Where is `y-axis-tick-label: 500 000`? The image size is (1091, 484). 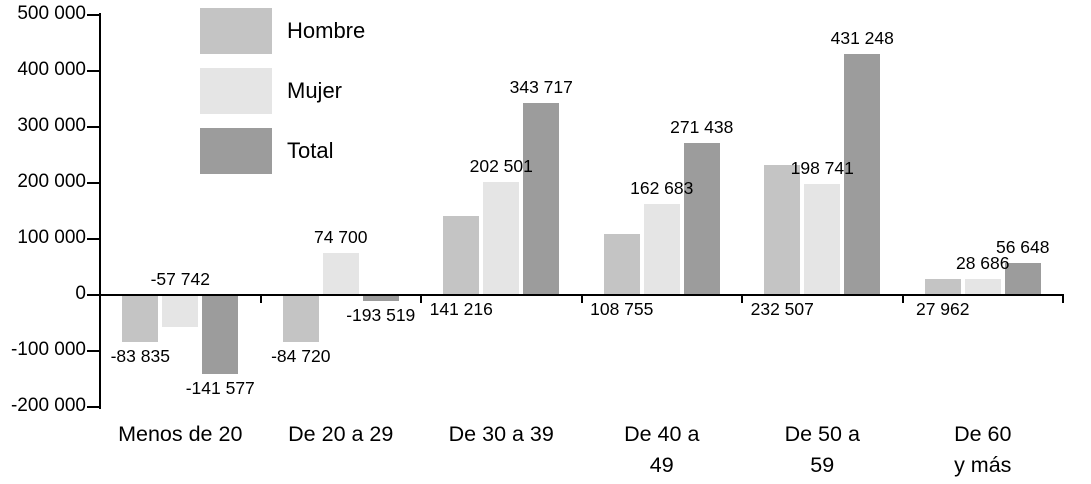
y-axis-tick-label: 500 000 is located at coordinates (51, 13).